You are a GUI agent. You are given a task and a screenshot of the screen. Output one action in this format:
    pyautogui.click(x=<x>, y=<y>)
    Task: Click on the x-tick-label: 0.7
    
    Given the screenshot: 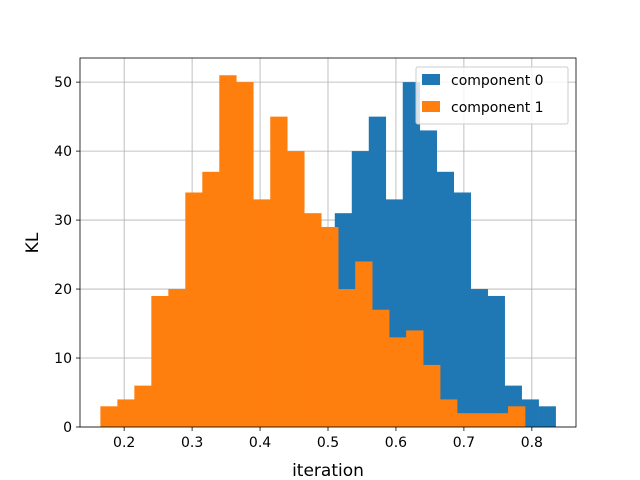 What is the action you would take?
    pyautogui.click(x=464, y=443)
    